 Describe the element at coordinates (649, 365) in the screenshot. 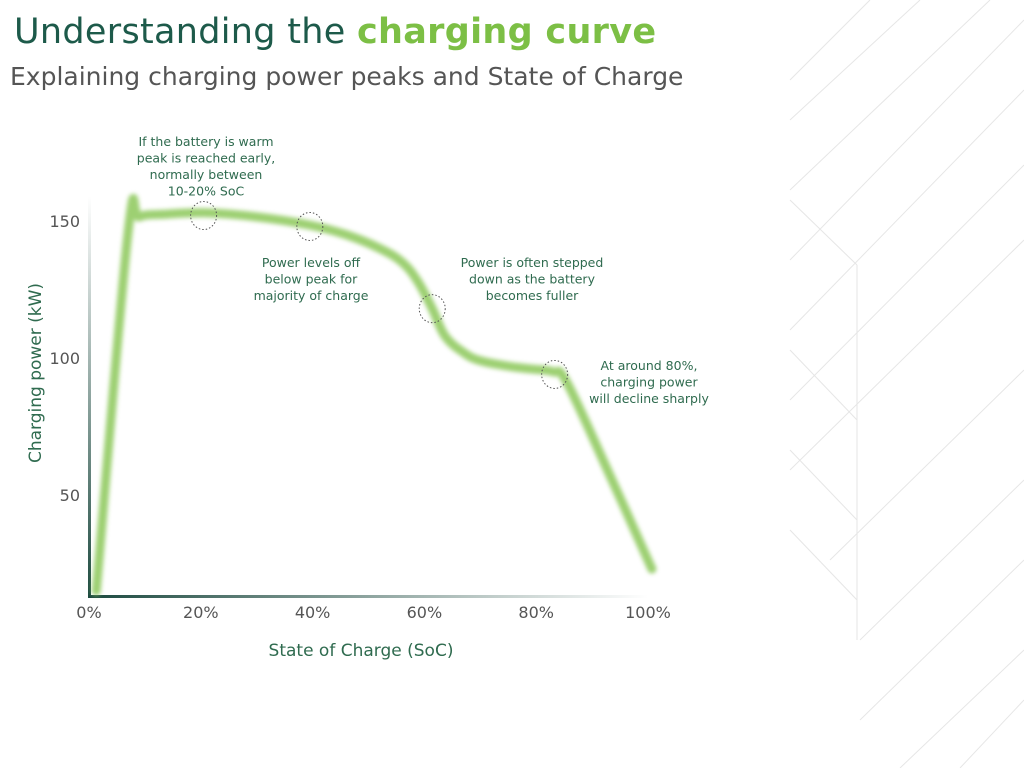

I see `annotation-text: At around 80%,` at that location.